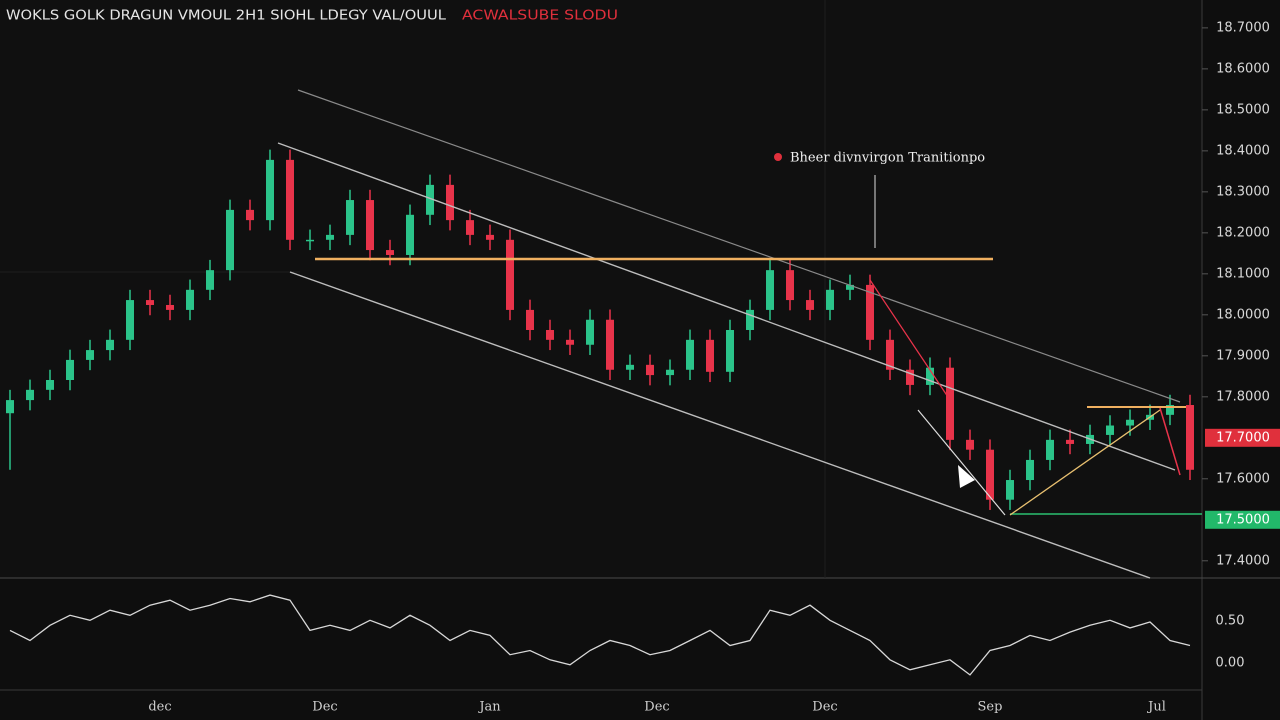  I want to click on price-tag-label: 17.5000, so click(1243, 519).